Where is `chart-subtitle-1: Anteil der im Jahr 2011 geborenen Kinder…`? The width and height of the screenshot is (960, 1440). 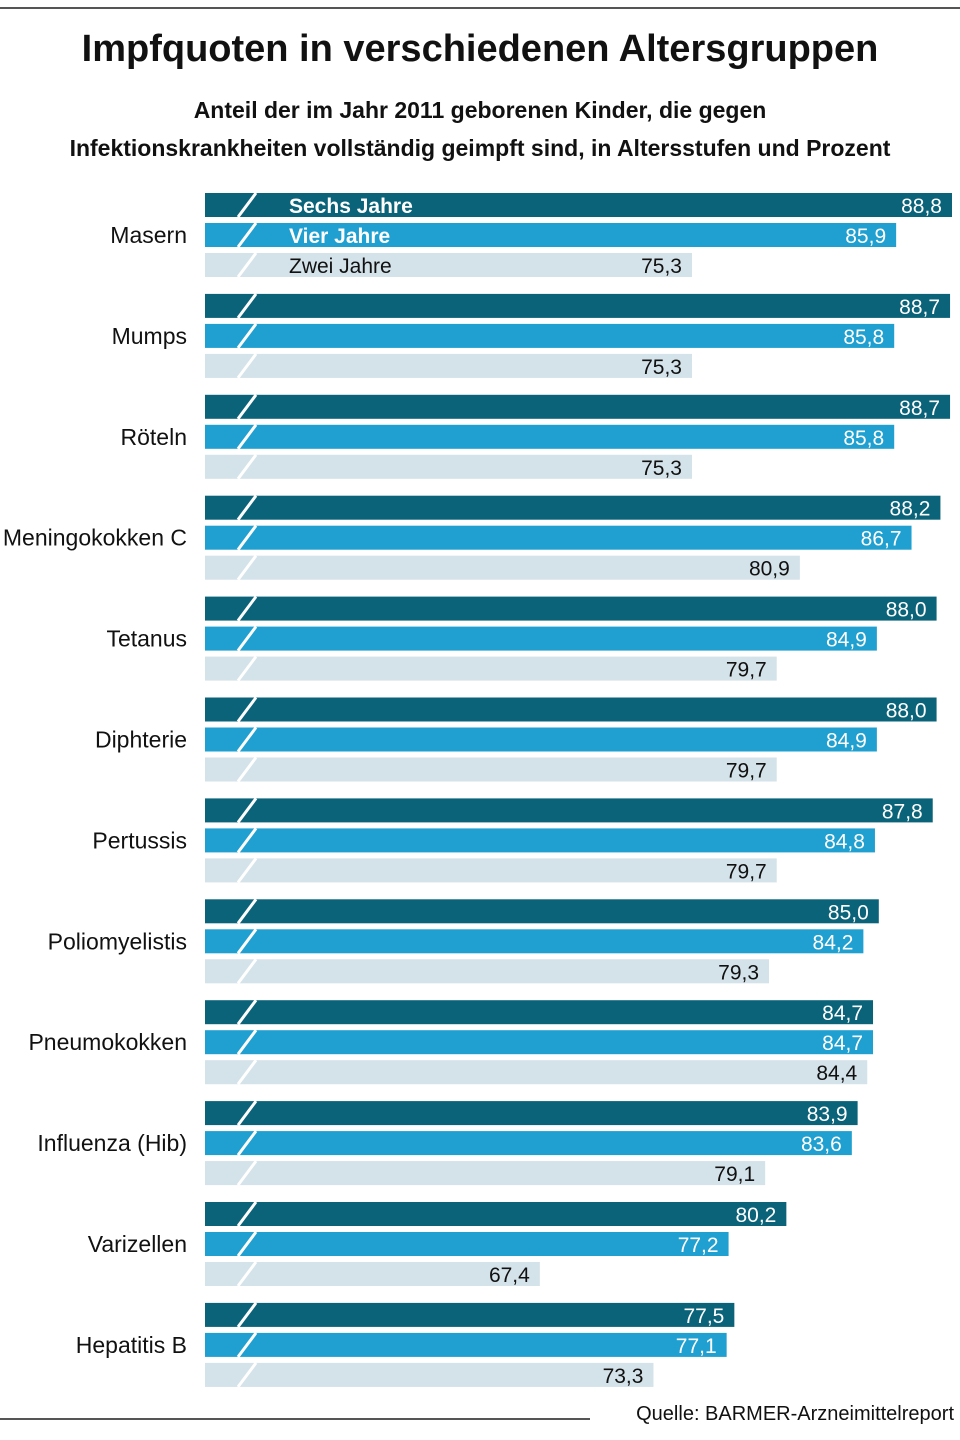 chart-subtitle-1: Anteil der im Jahr 2011 geborenen Kinder… is located at coordinates (480, 110).